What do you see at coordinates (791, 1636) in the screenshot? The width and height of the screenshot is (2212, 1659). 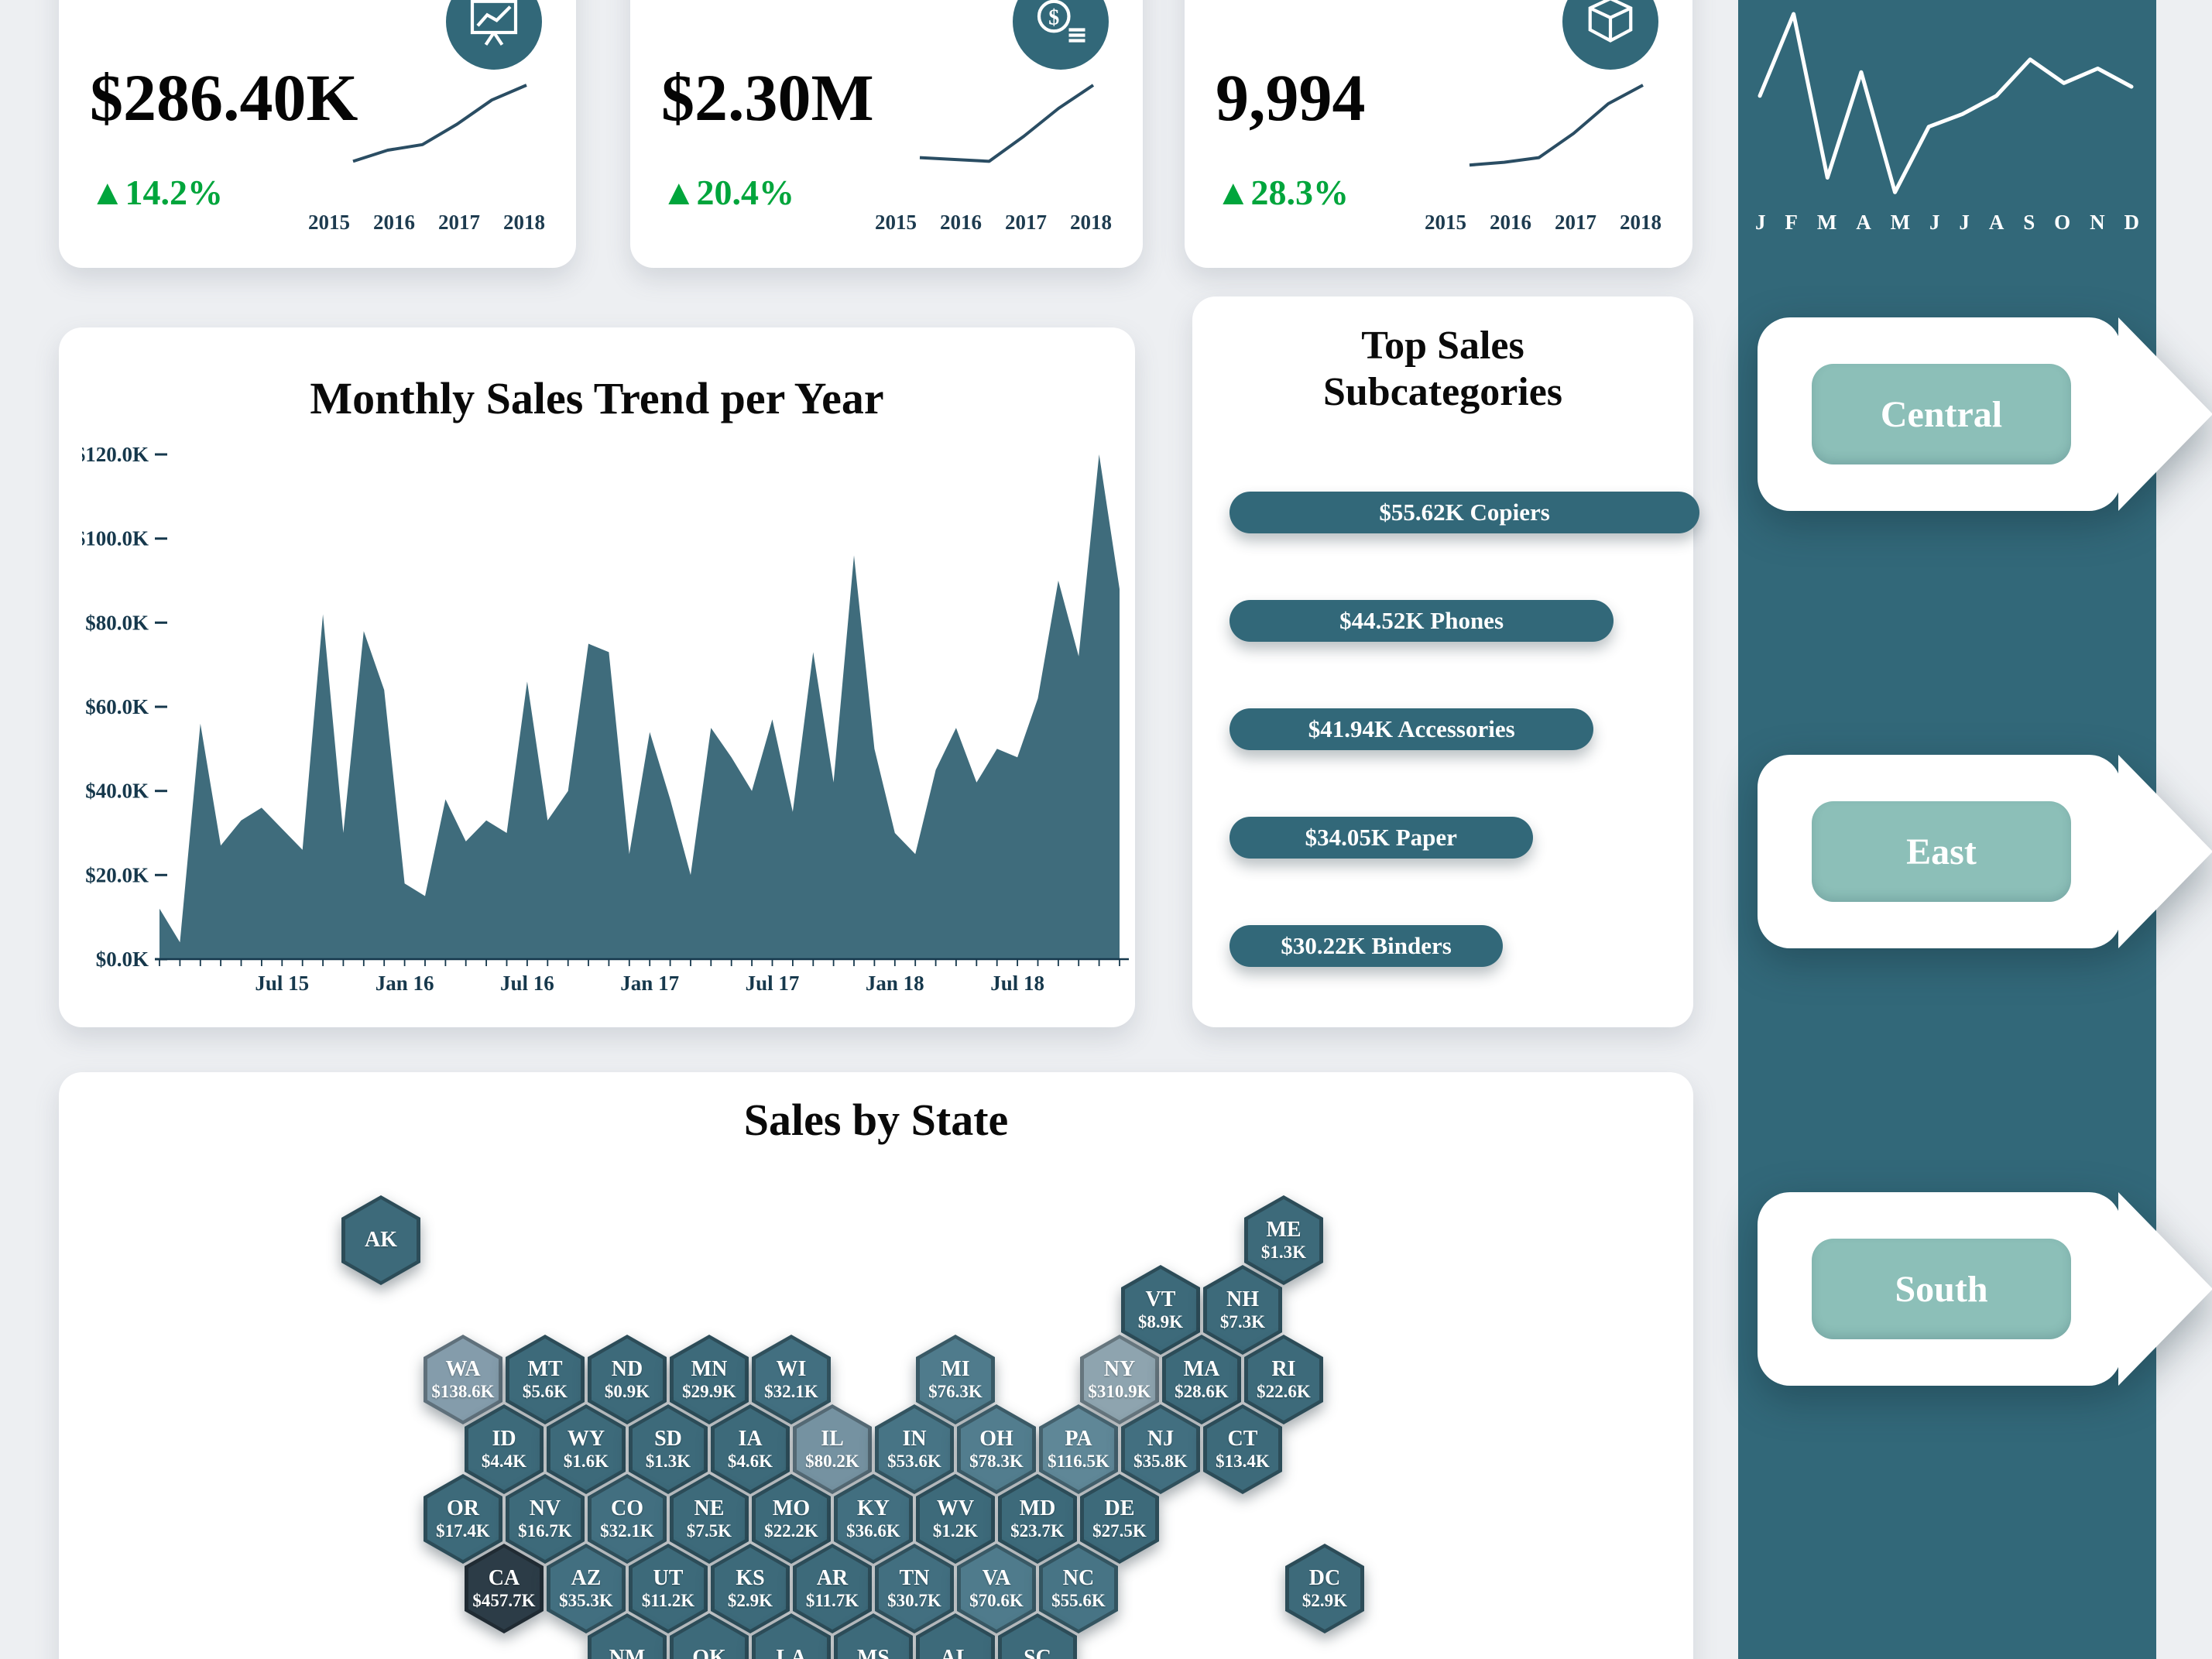 I see `state-hex-la: LA` at bounding box center [791, 1636].